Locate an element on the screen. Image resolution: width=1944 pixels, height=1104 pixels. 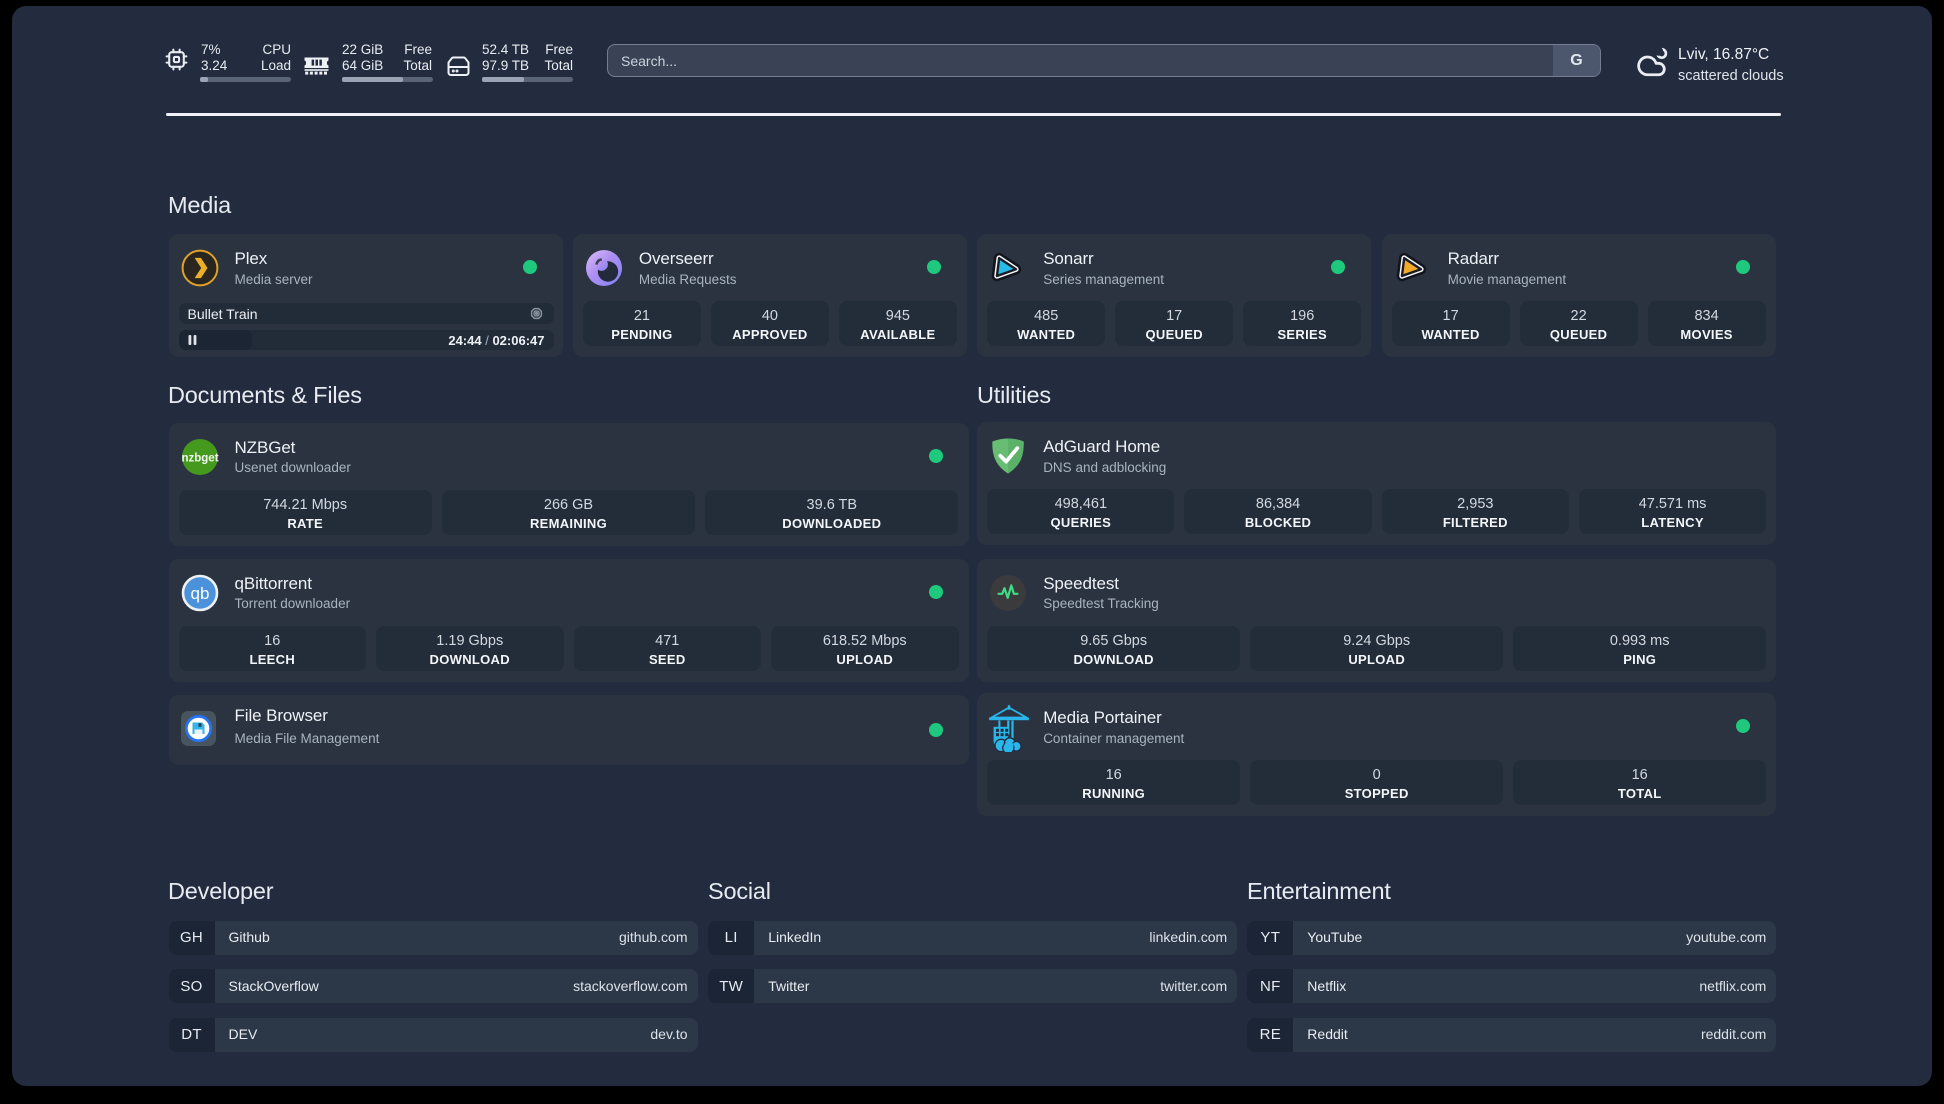
svg-text: nzbget is located at coordinates (199, 458).